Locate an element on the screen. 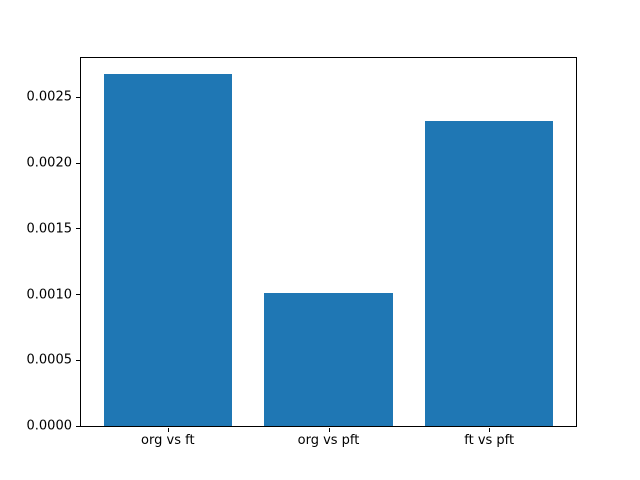 Image resolution: width=640 pixels, height=480 pixels. bar-org-vs-pft is located at coordinates (328, 359).